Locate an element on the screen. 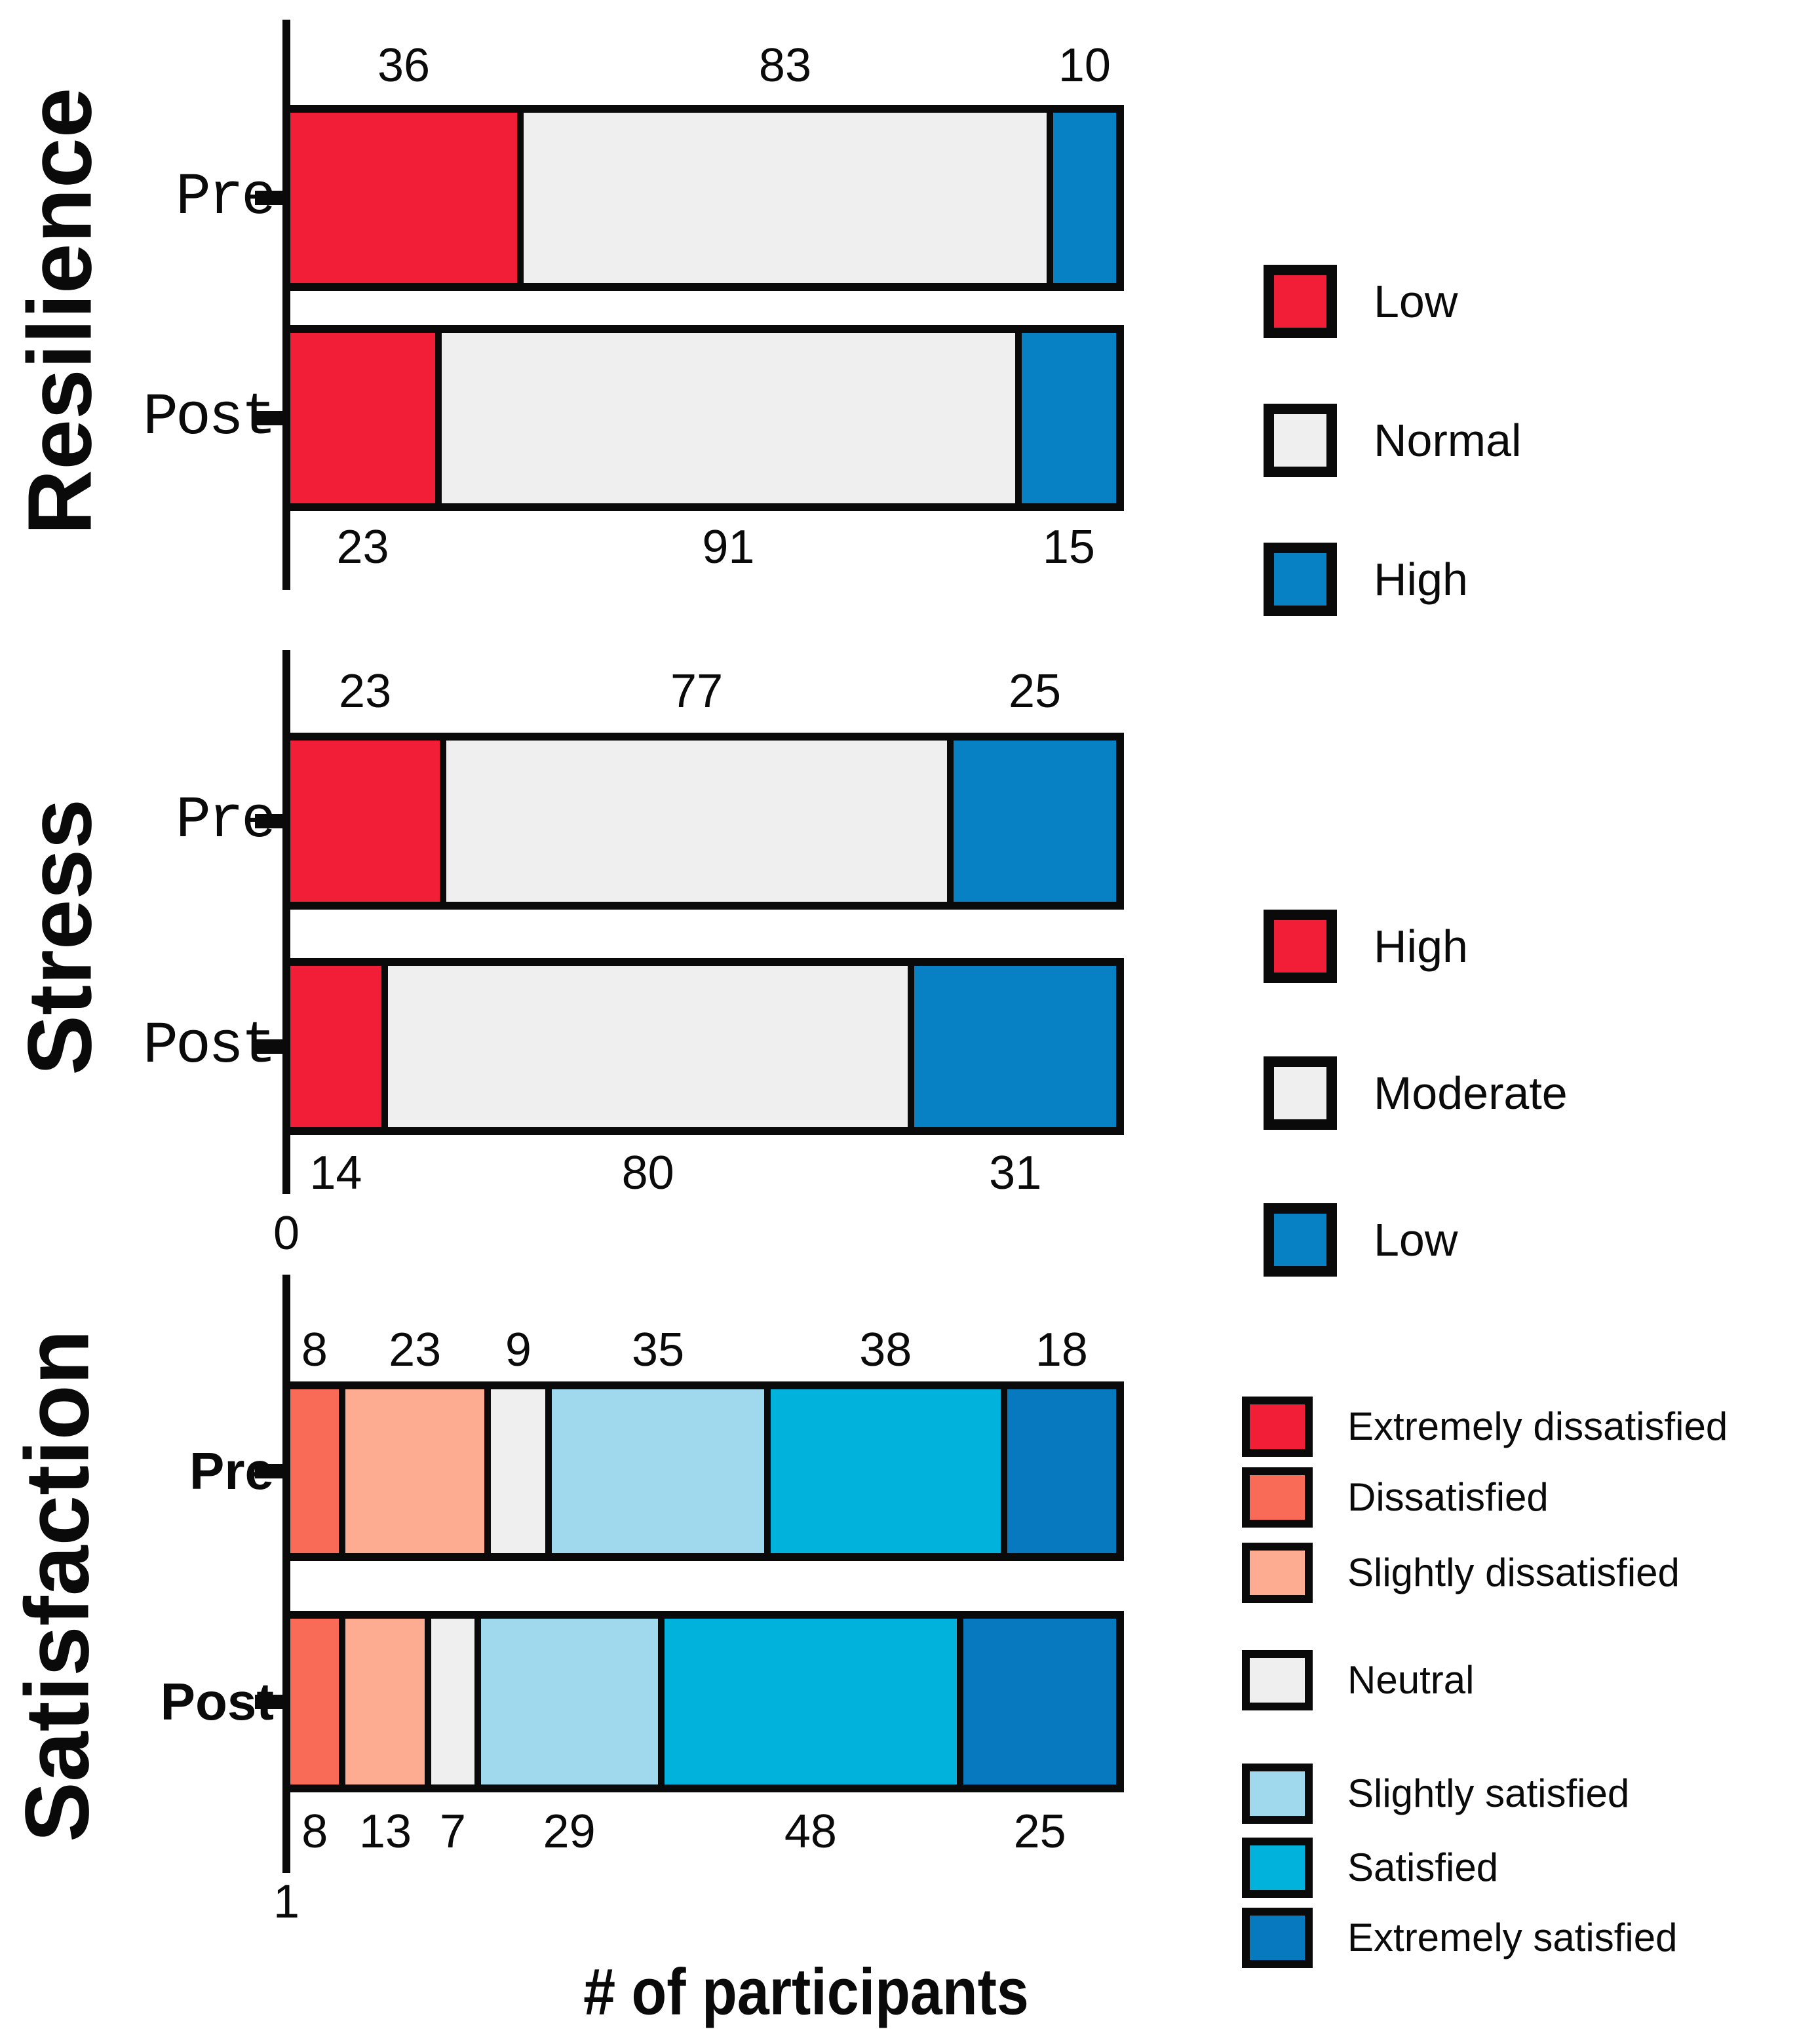 This screenshot has height=2044, width=1797. value-label-slightly-satisfied: 29 is located at coordinates (569, 1831).